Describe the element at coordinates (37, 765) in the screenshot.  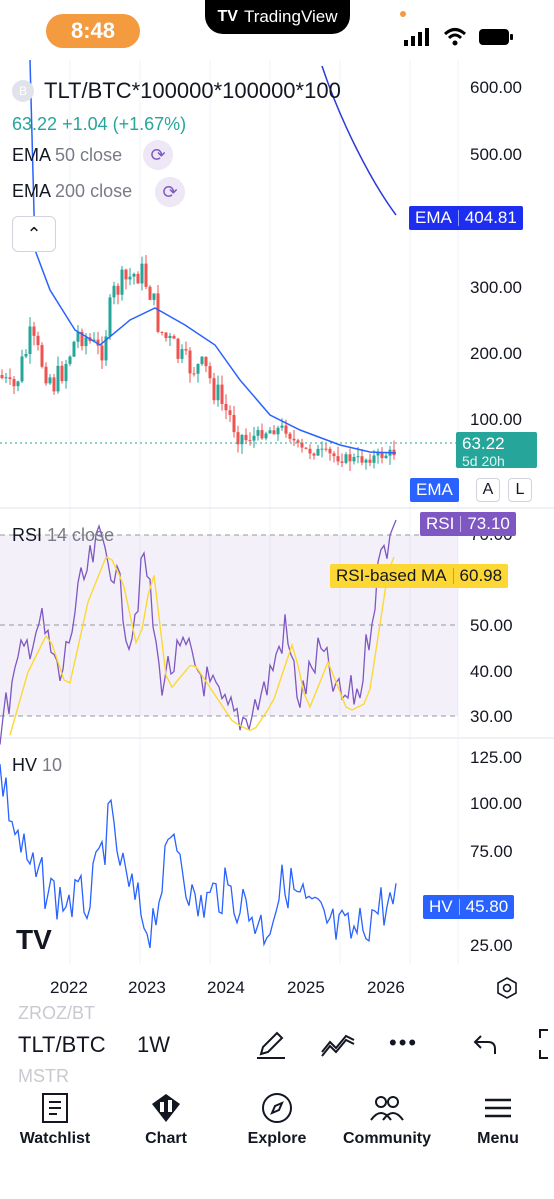
I see `hv-pane-label: HV 10` at that location.